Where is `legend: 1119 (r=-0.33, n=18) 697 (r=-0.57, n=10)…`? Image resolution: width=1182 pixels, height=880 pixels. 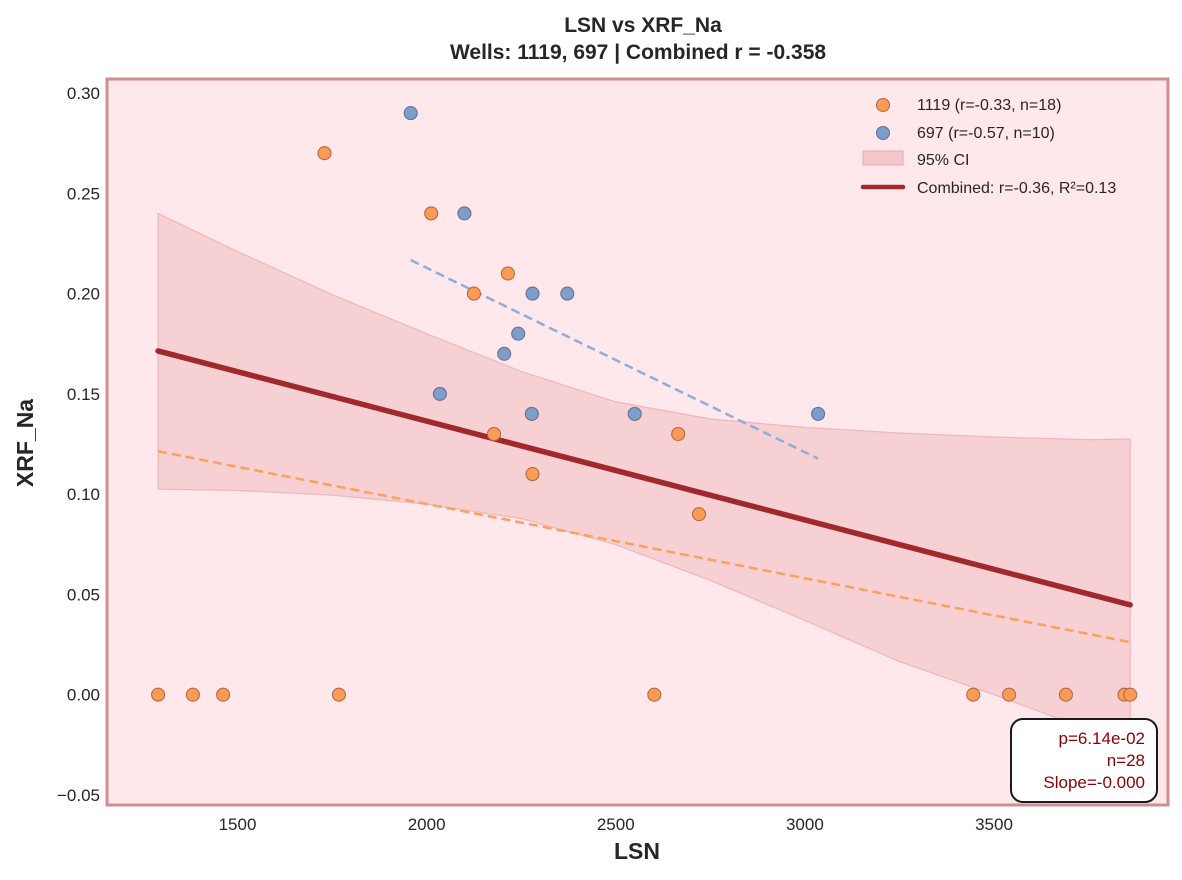 legend: 1119 (r=-0.33, n=18) 697 (r=-0.57, n=10)… is located at coordinates (988, 147).